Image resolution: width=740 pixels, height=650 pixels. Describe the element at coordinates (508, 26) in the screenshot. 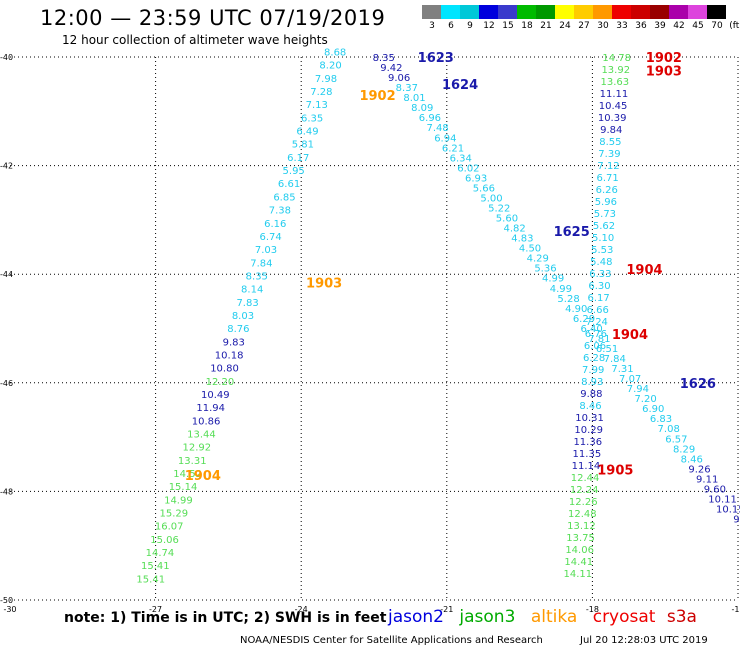

I see `scale-label: 15` at that location.